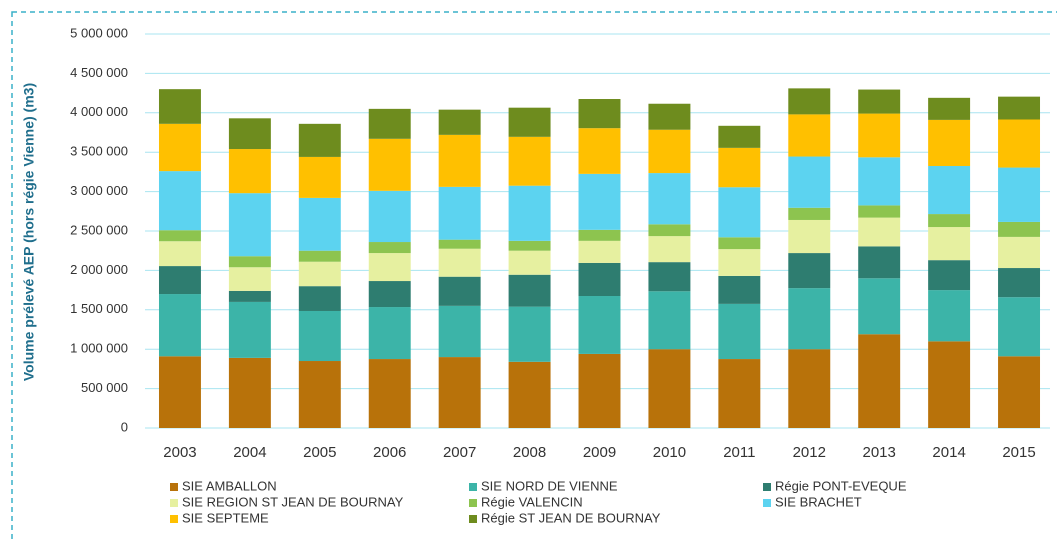 The image size is (1057, 540). What do you see at coordinates (99, 308) in the screenshot?
I see `y-tick-label: 1 500 000` at bounding box center [99, 308].